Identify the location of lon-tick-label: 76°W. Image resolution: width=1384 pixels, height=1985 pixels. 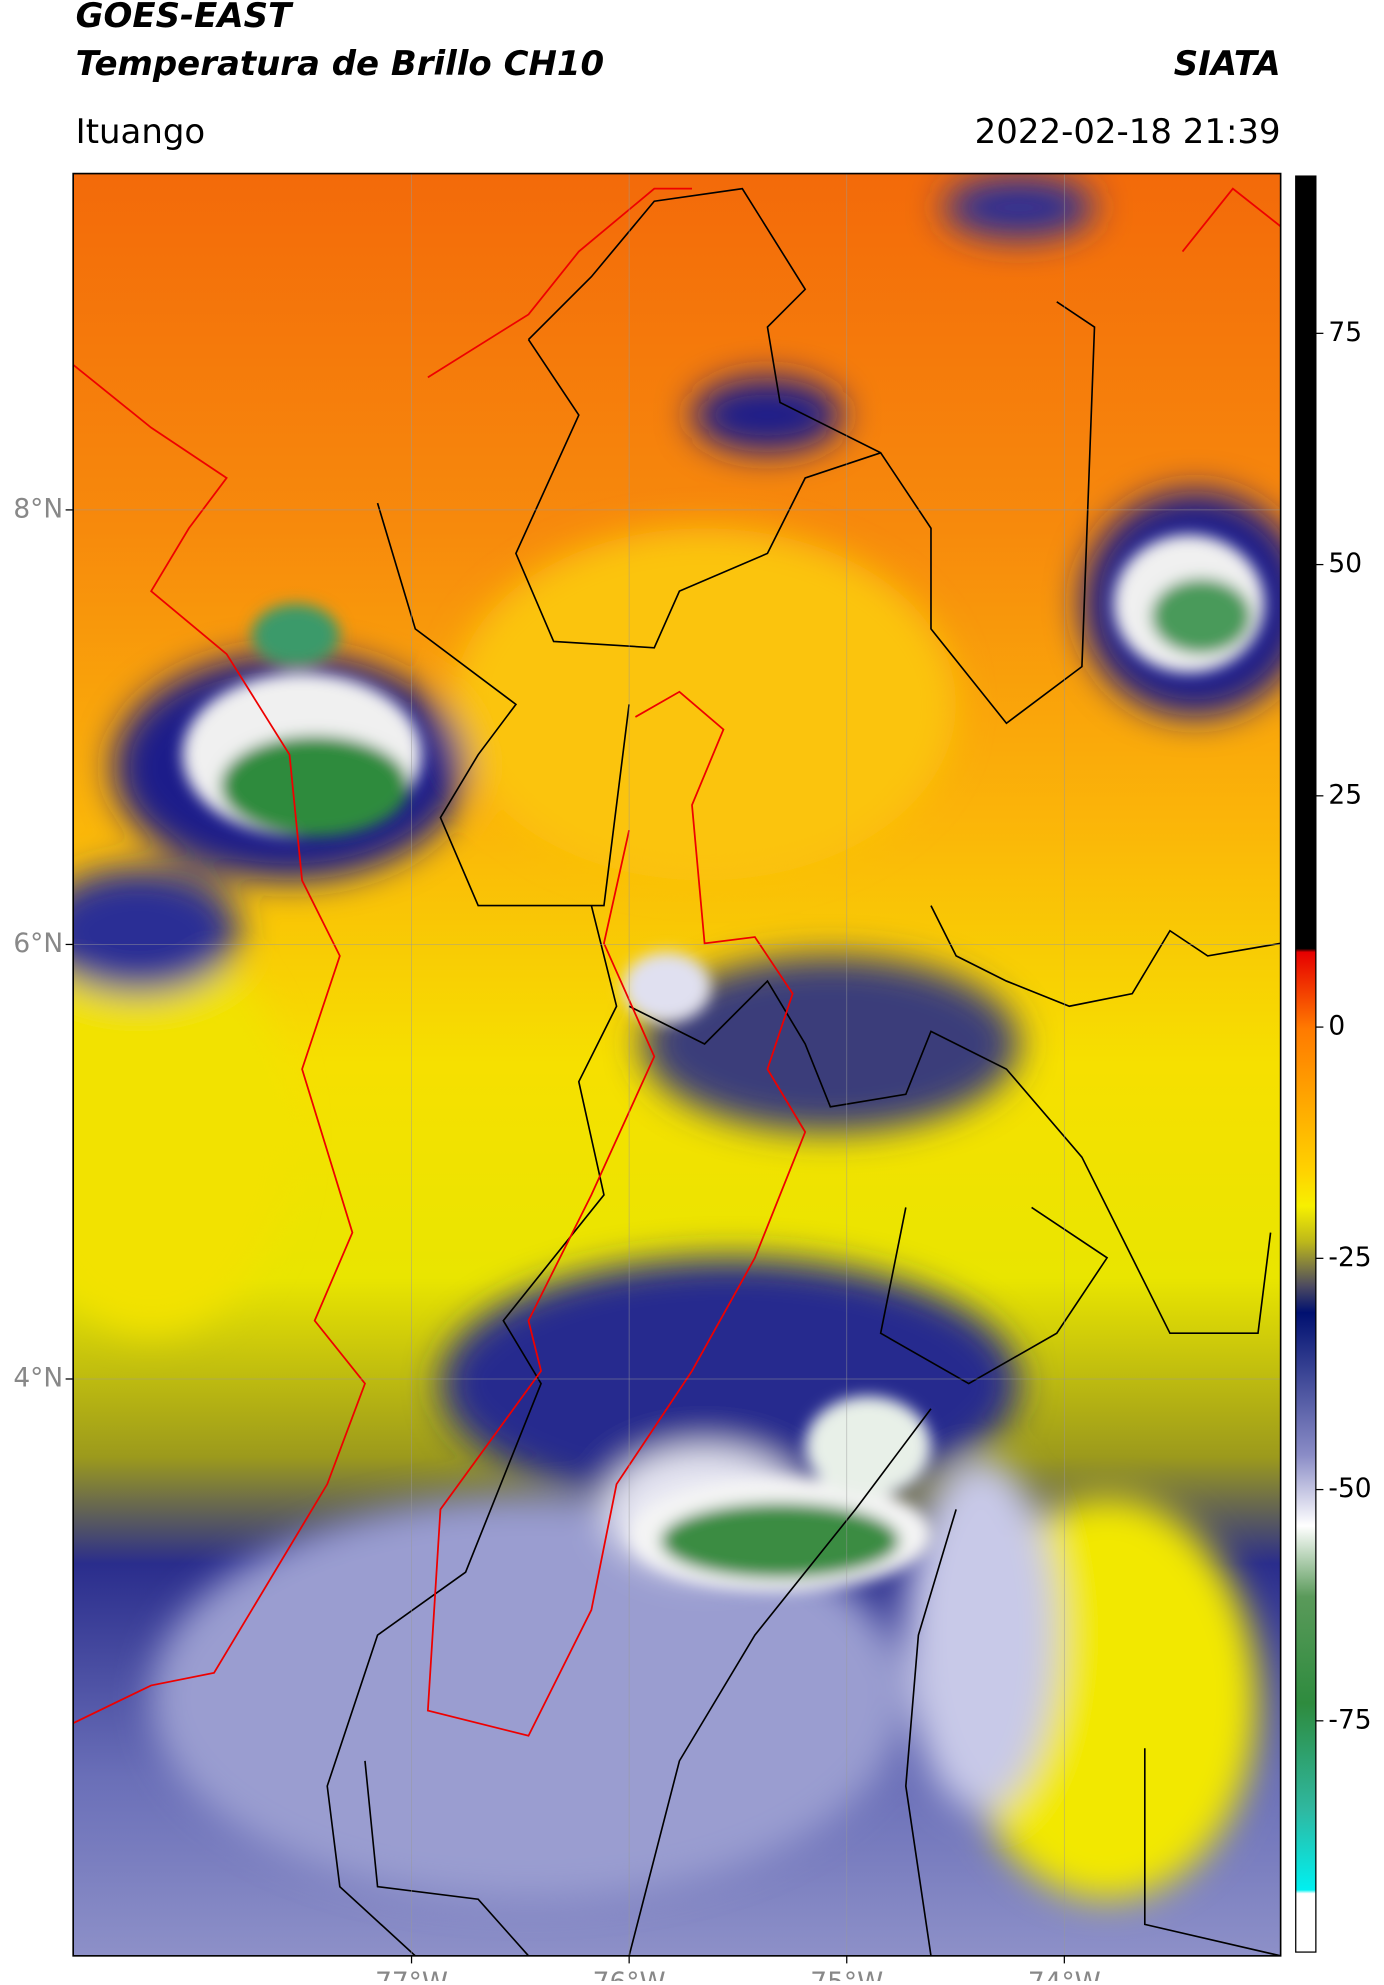
(629, 1974).